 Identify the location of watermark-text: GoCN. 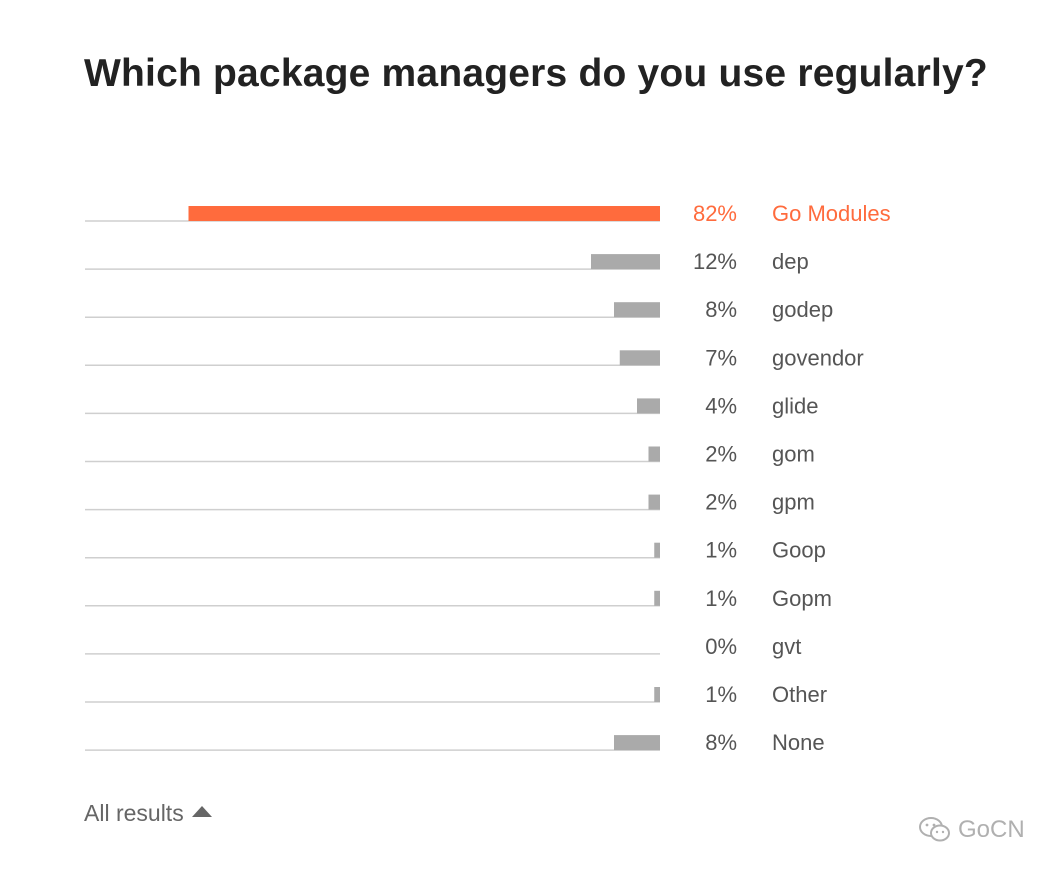
(991, 829).